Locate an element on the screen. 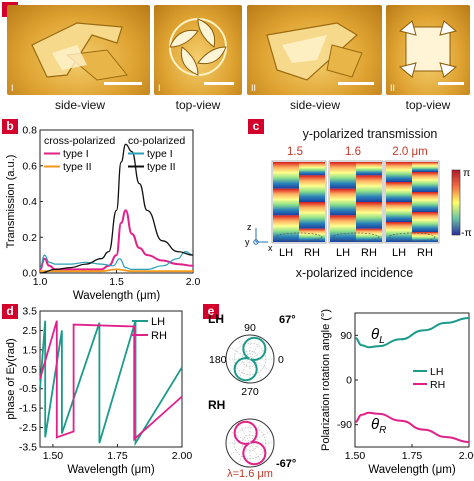 The image size is (474, 481). wavelength-1: 1.5 is located at coordinates (295, 152).